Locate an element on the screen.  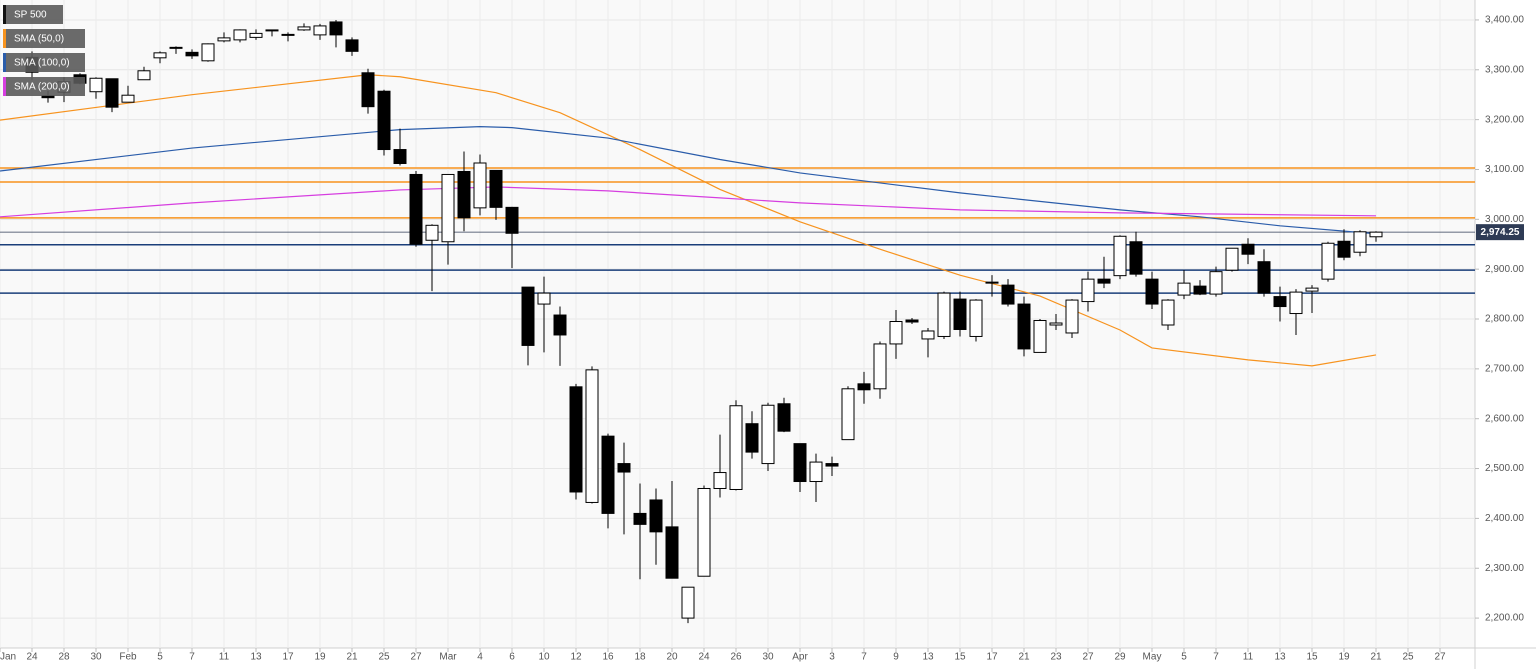
y-tick-label: 2,700.00 is located at coordinates (1504, 369).